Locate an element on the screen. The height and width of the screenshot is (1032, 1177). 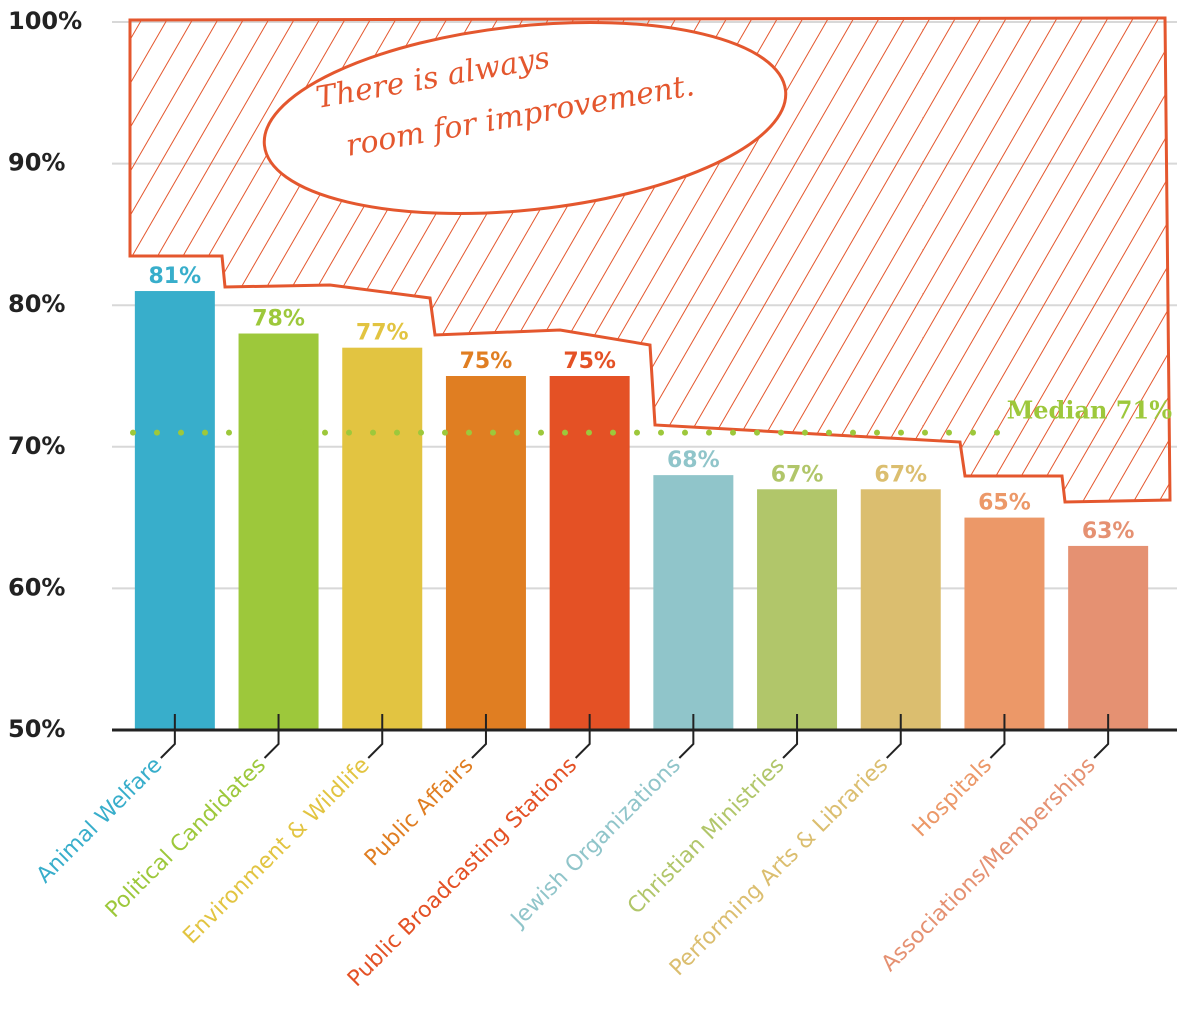
value-label: 78% is located at coordinates (278, 319).